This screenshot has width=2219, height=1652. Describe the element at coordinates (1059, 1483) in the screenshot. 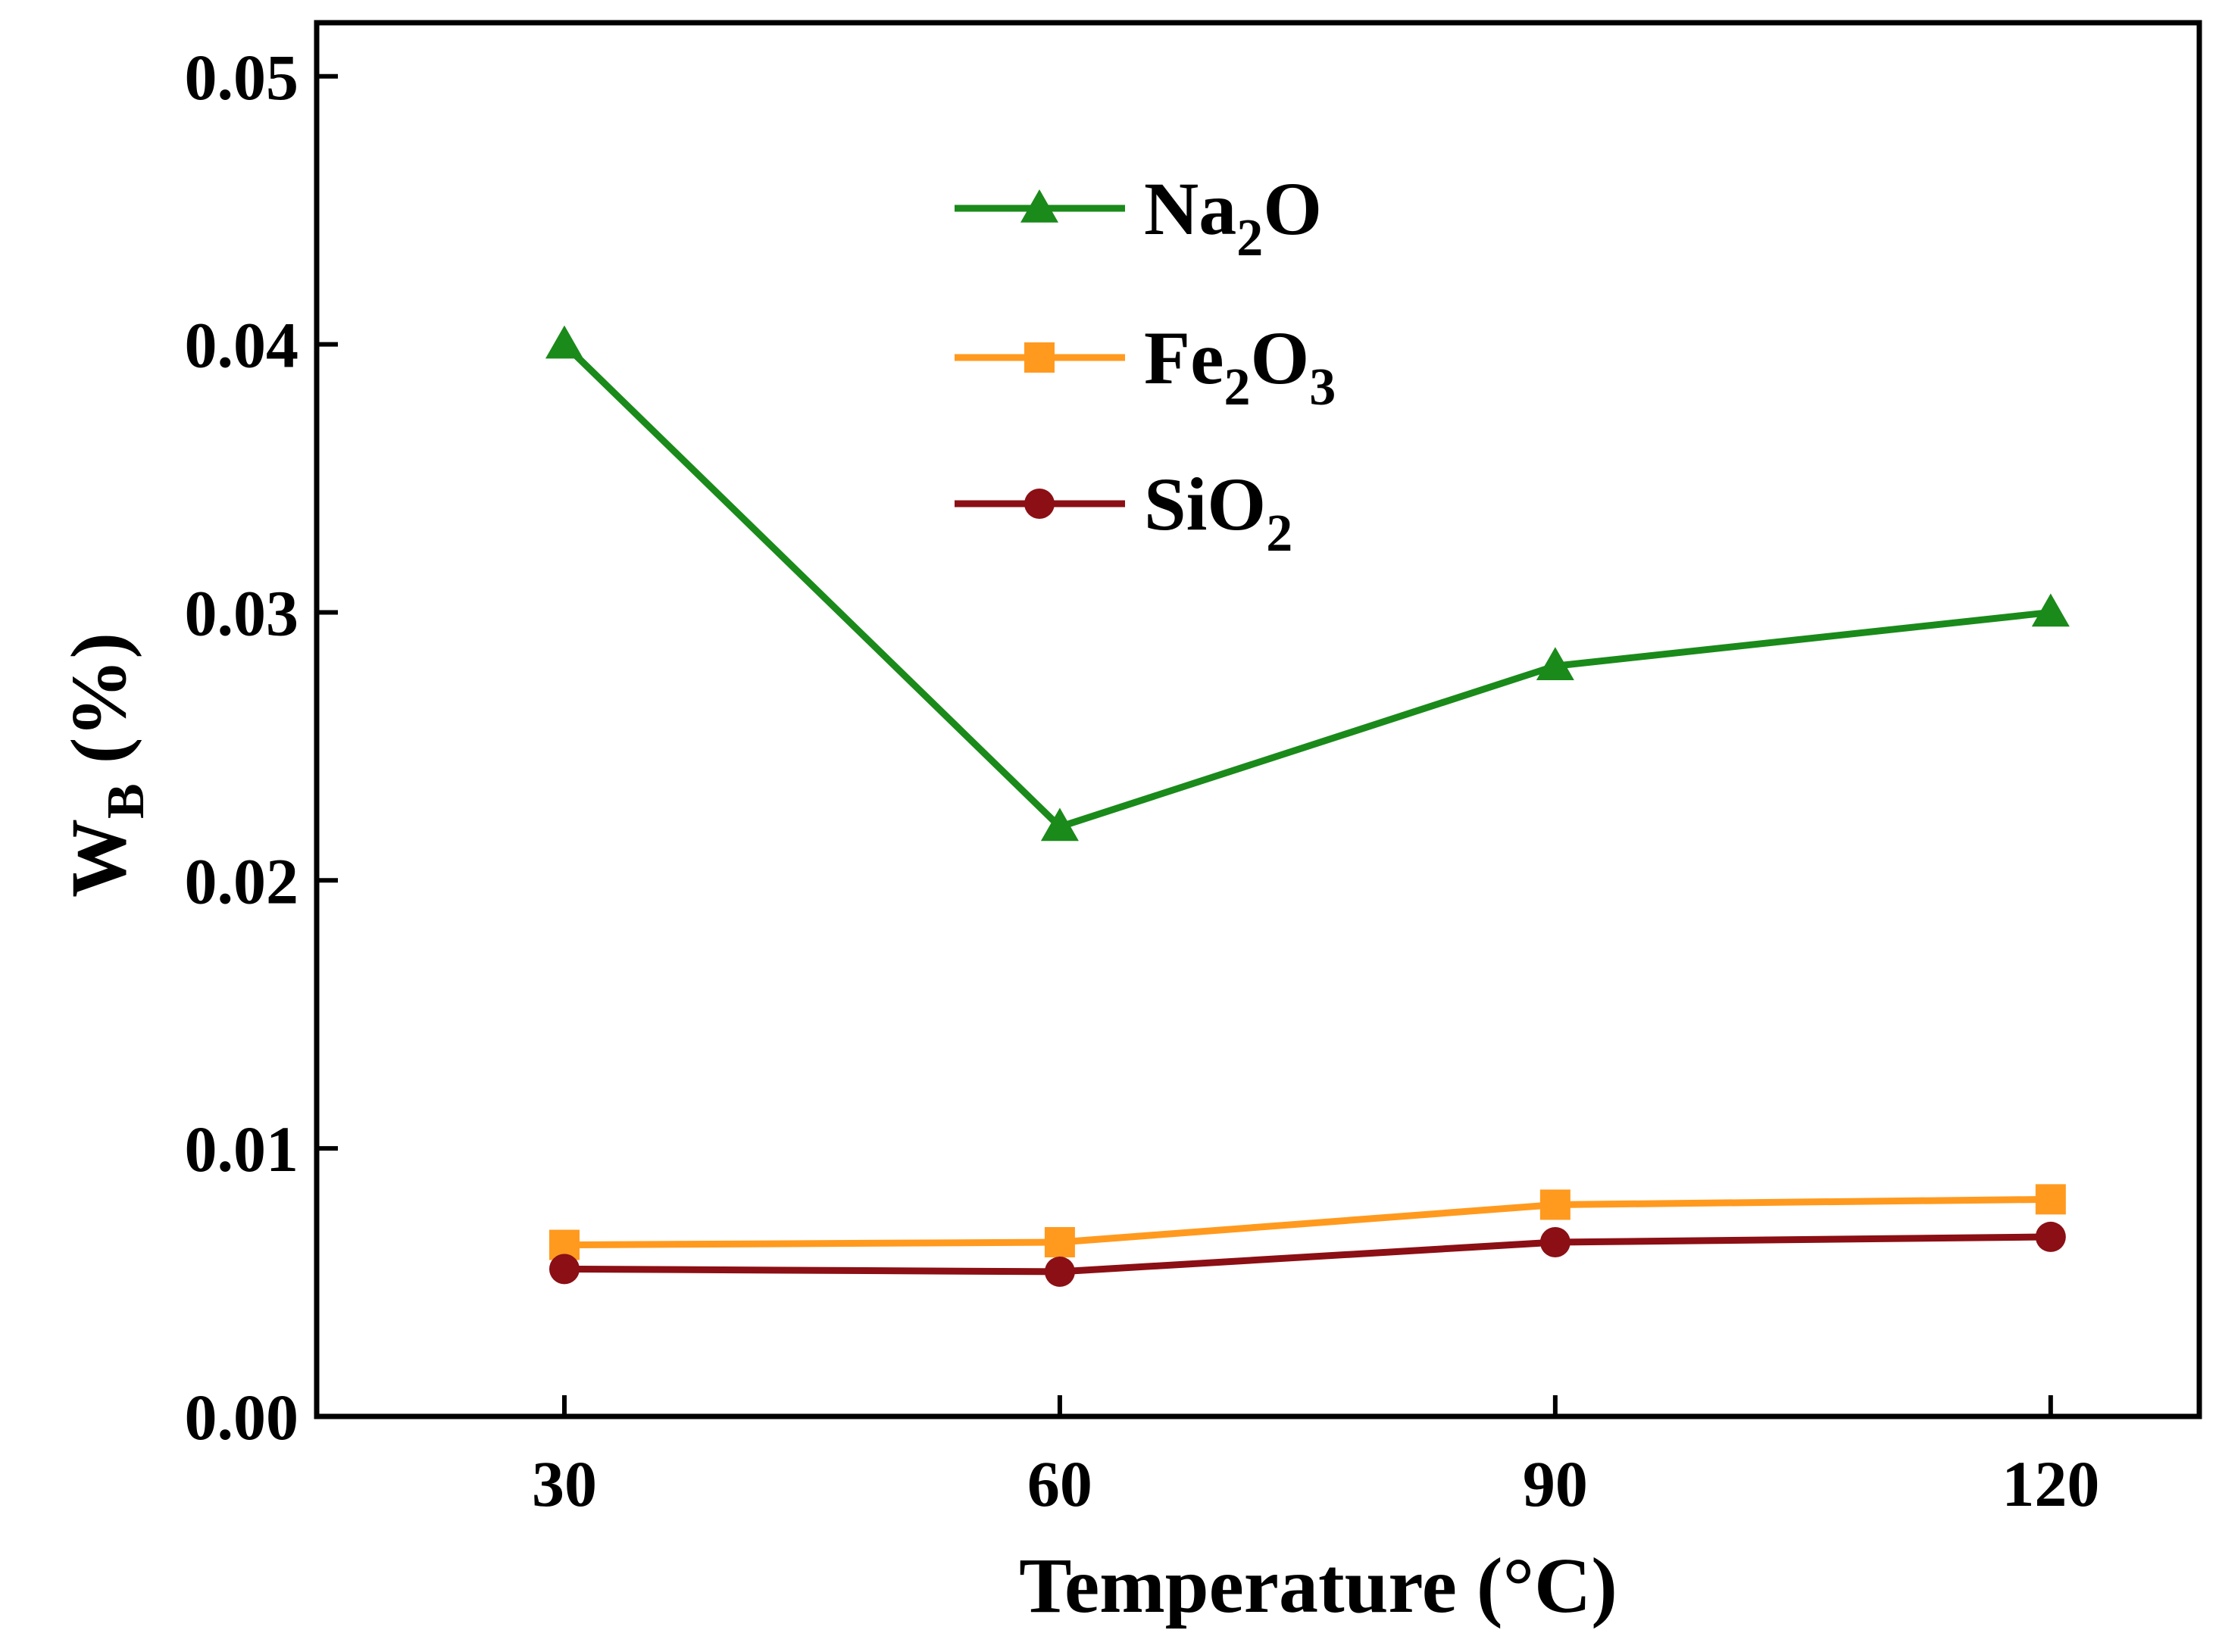

I see `x-tick-label: 60` at that location.